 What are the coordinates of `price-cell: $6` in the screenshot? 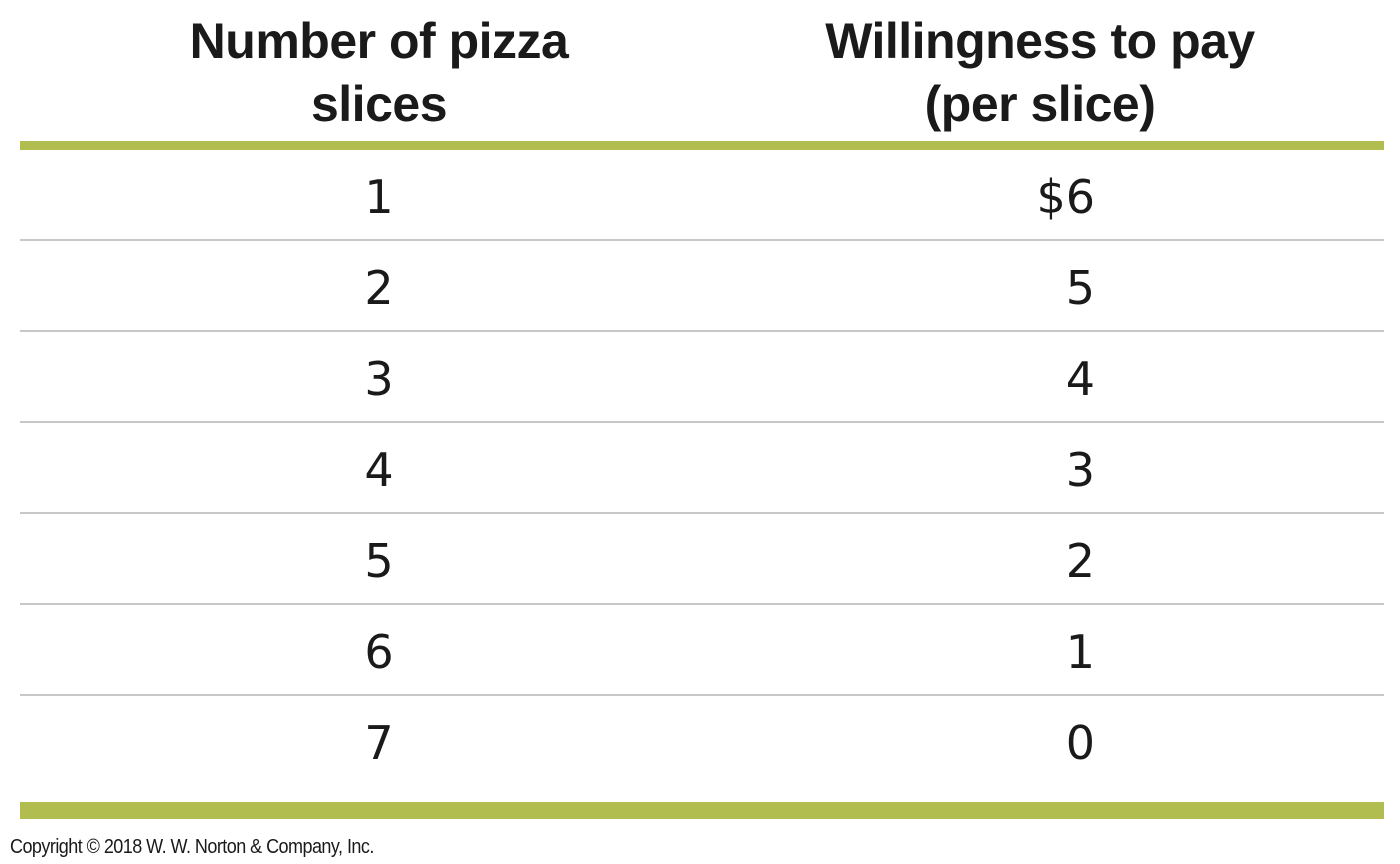 It's located at (1065, 197).